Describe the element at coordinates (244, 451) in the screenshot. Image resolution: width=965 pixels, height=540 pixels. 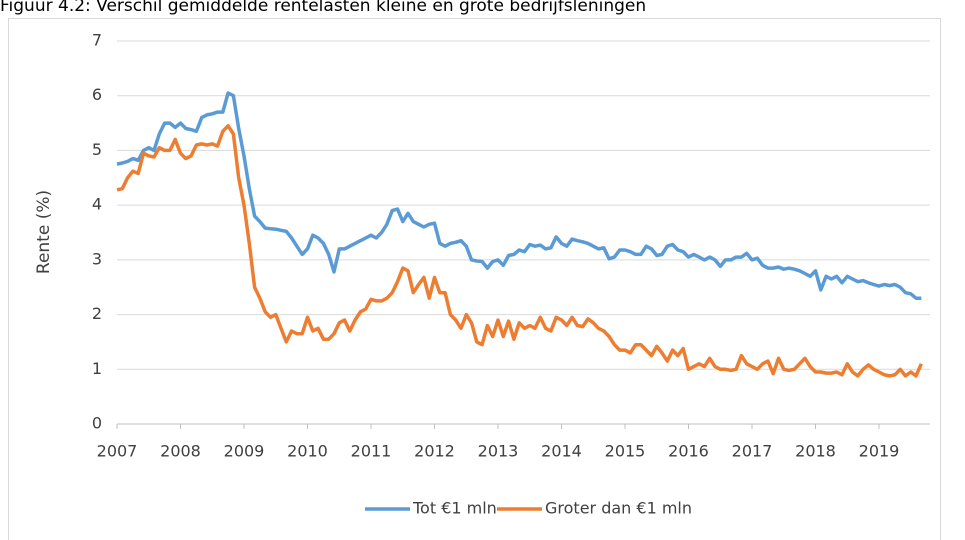
I see `x-tick-label: 2009` at that location.